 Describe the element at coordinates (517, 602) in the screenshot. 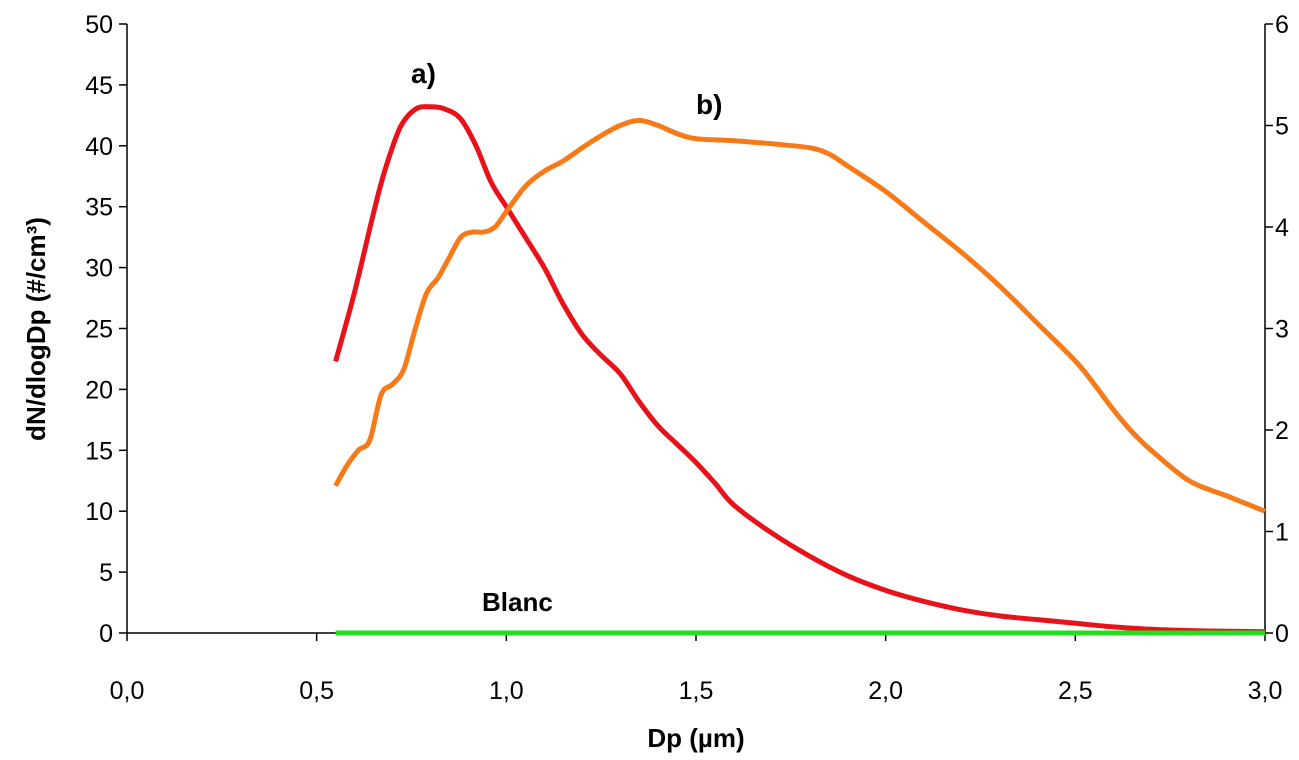

I see `series-blanc-label: Blanc` at that location.